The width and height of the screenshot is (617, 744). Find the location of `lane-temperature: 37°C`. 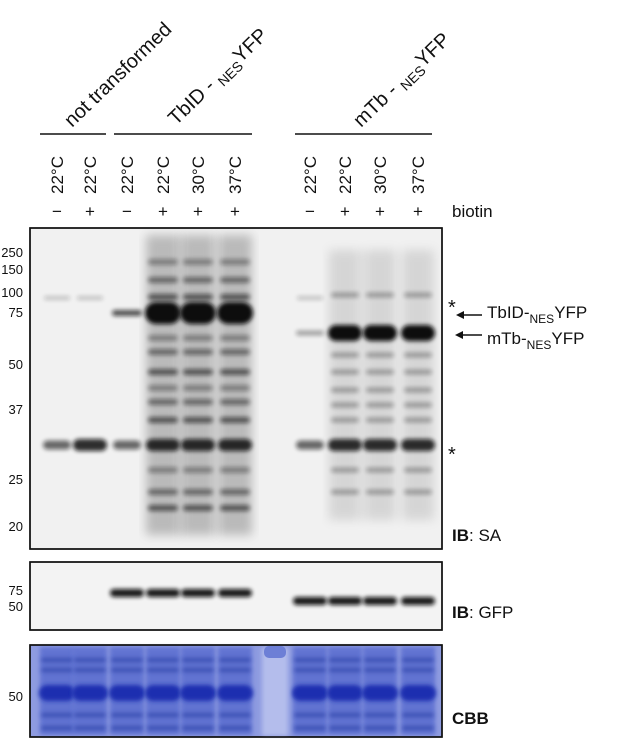

lane-temperature: 37°C is located at coordinates (235, 175).